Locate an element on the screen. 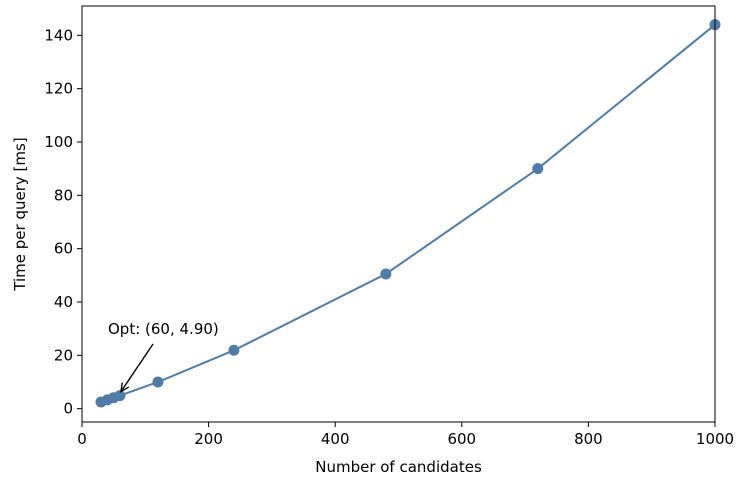  x-tick-label: 800 is located at coordinates (588, 439).